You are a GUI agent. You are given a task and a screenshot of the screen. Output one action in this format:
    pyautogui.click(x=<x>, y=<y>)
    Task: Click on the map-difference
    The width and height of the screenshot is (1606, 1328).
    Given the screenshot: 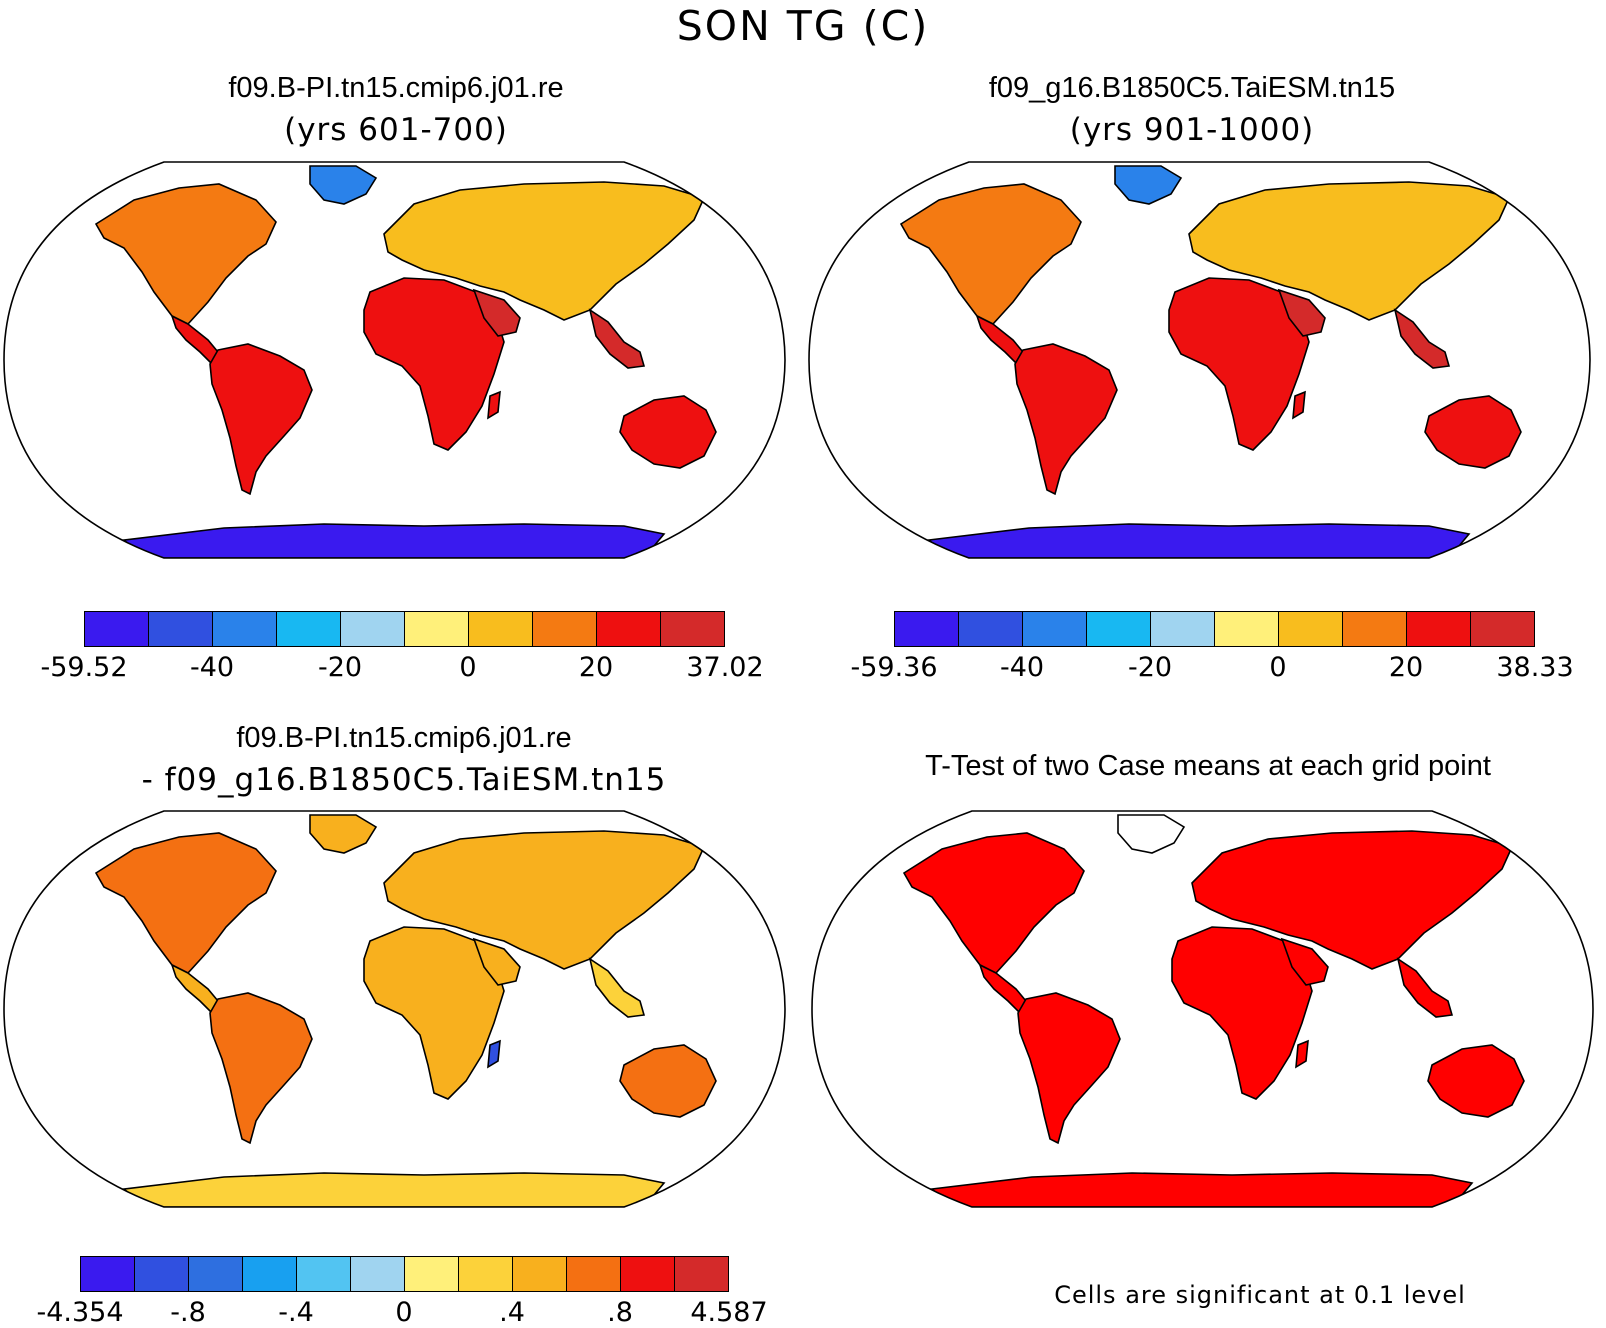 What is the action you would take?
    pyautogui.click(x=394, y=1009)
    